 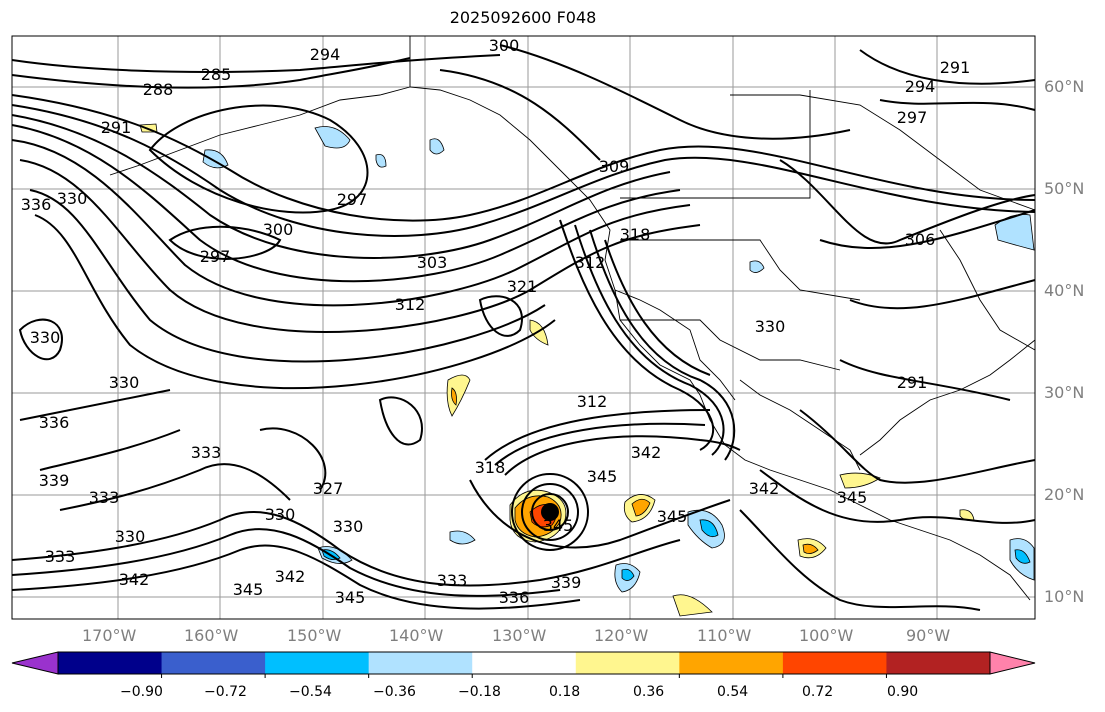 I want to click on colorbar-tick-label: 0.54, so click(x=733, y=692).